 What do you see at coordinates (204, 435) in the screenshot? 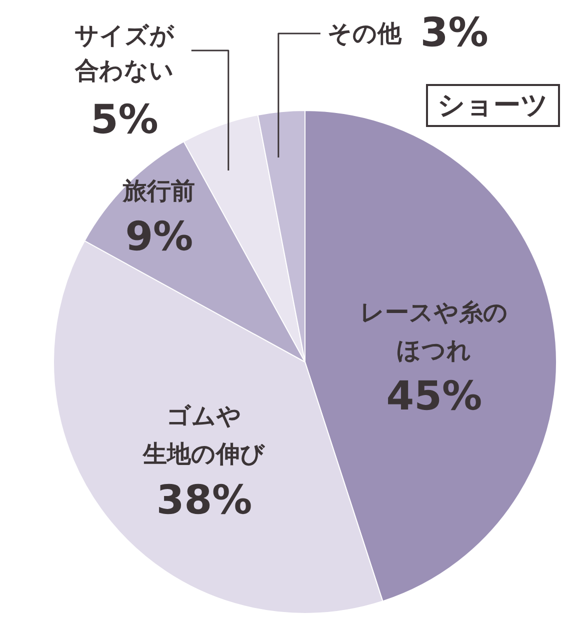
I see `slice-label: ゴムや生地の伸び` at bounding box center [204, 435].